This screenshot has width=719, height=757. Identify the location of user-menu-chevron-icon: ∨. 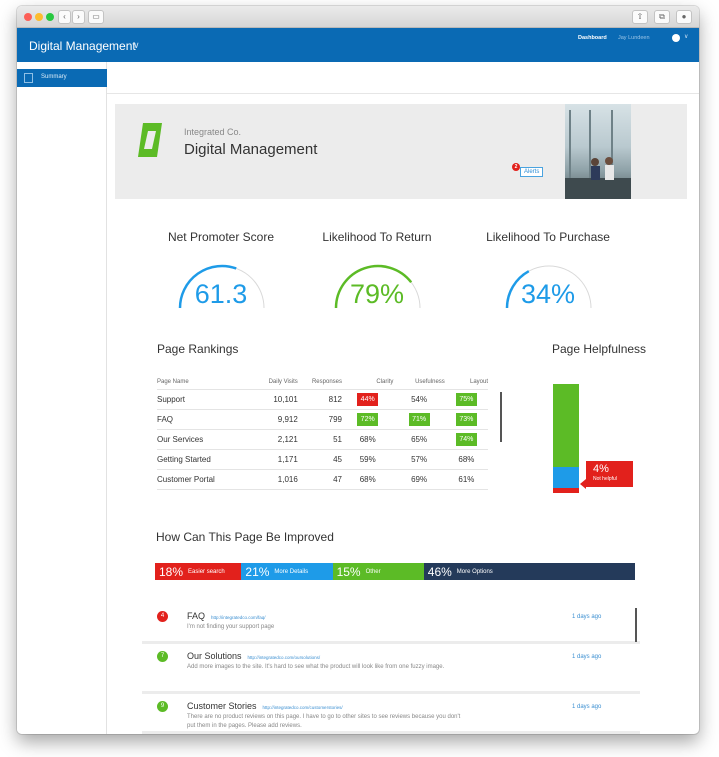
(686, 37).